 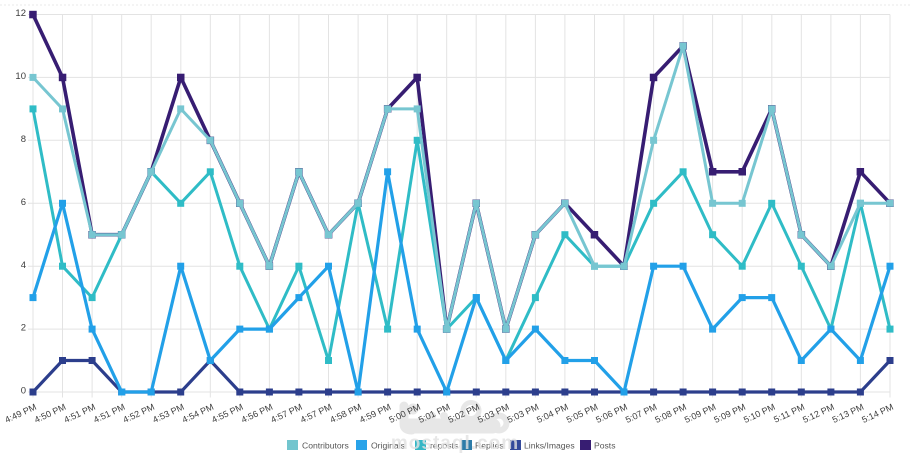 I want to click on svg-text: mostaql.com, so click(x=455, y=443).